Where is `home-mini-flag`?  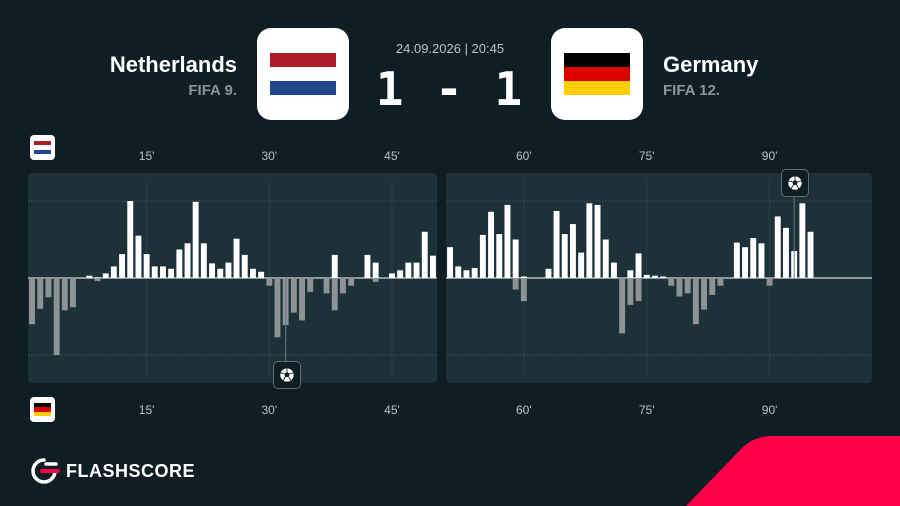
home-mini-flag is located at coordinates (42, 147).